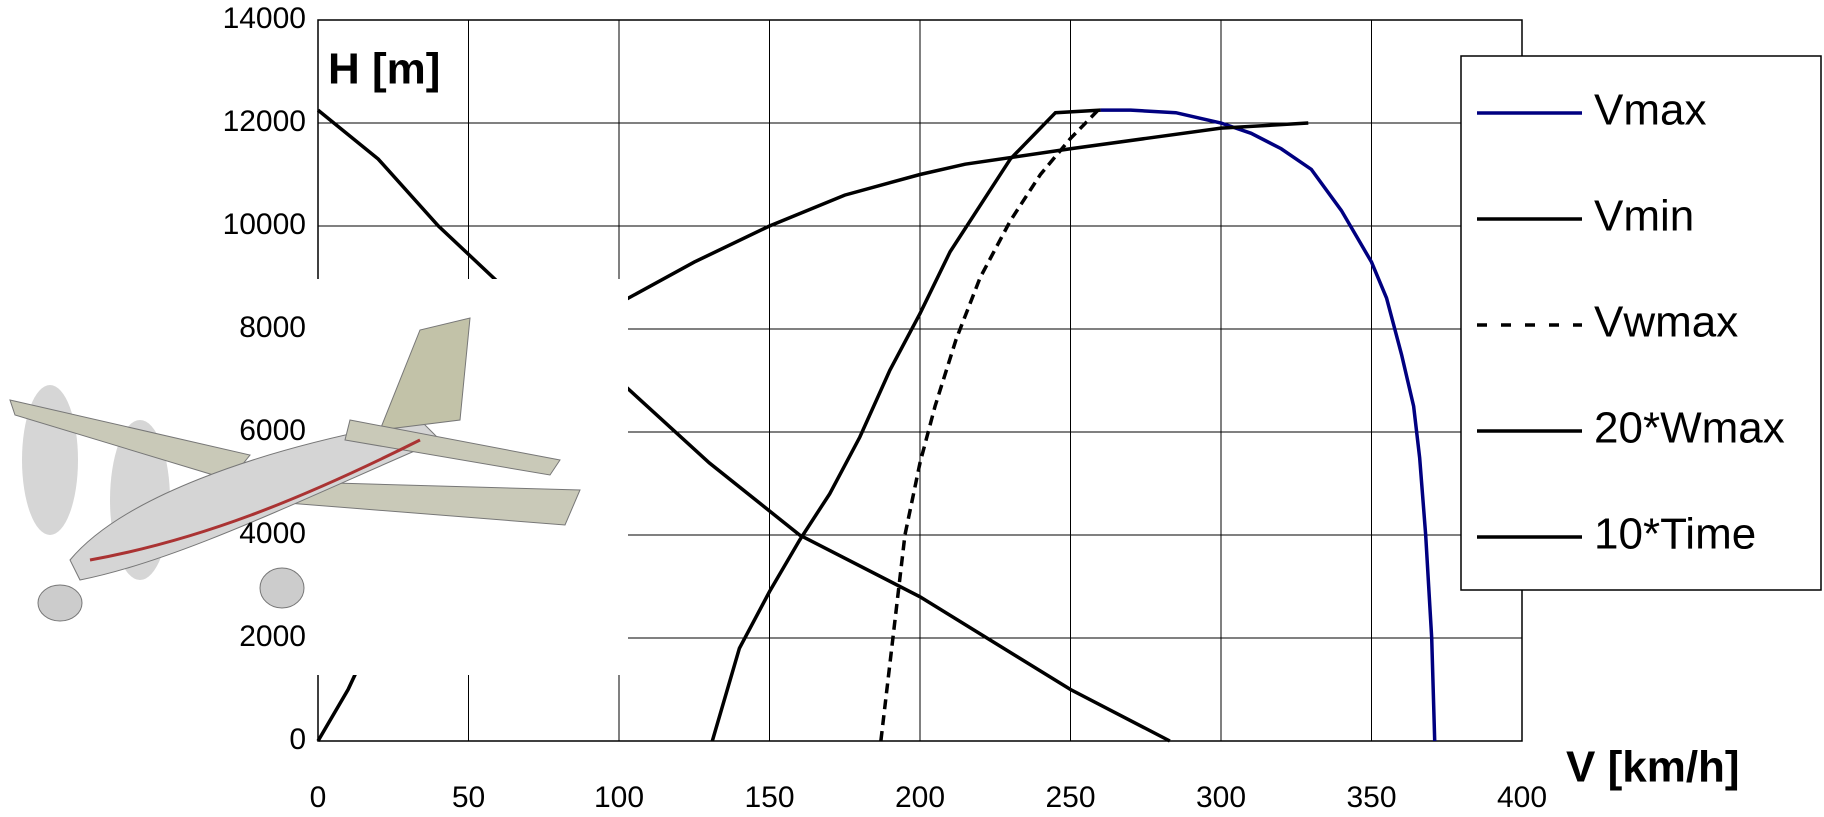 Image resolution: width=1824 pixels, height=817 pixels. I want to click on legend-label: Vwmax, so click(1666, 322).